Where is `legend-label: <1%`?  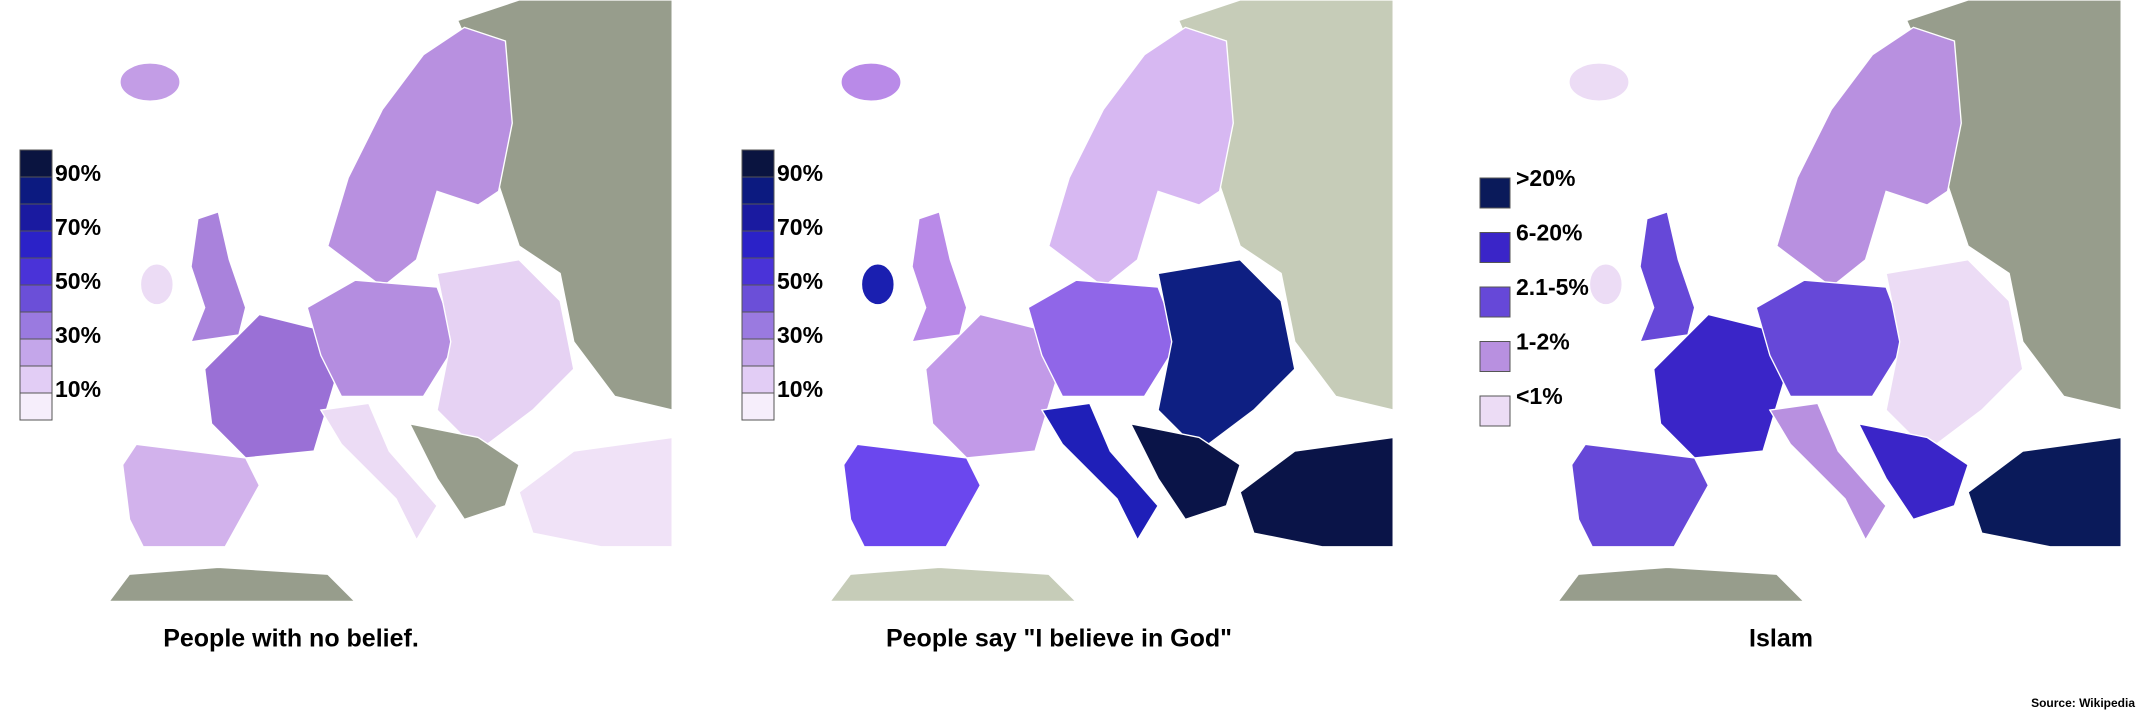
legend-label: <1% is located at coordinates (1539, 396).